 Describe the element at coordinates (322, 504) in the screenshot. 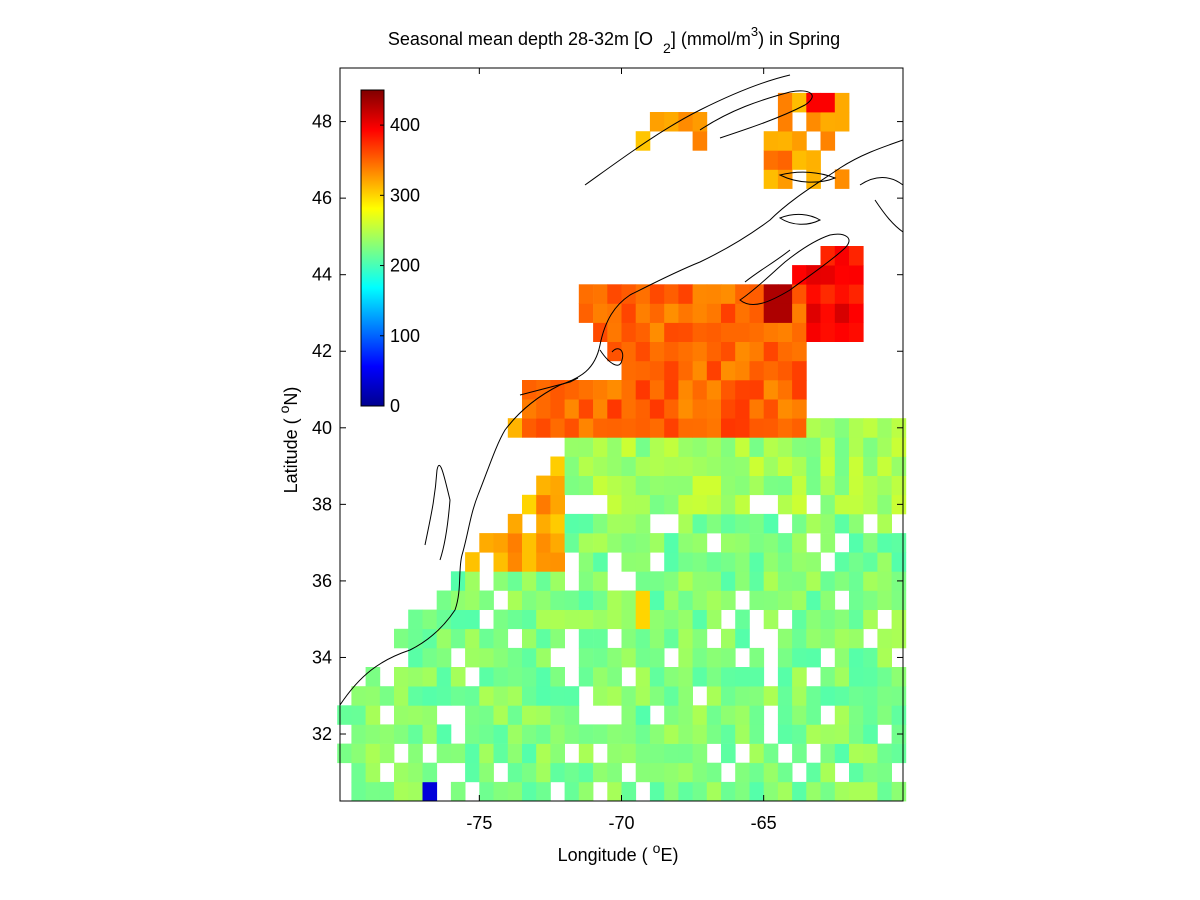

I see `y-tick-label: 38` at that location.